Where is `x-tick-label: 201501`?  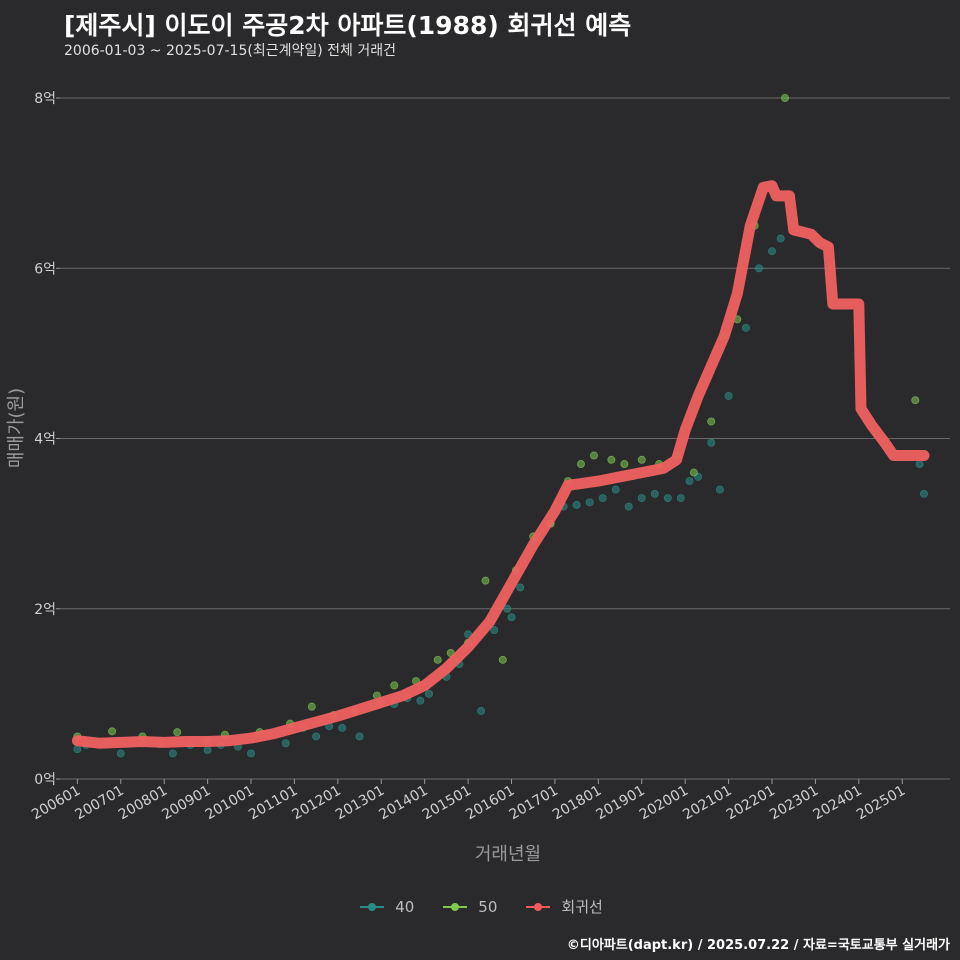 x-tick-label: 201501 is located at coordinates (447, 803).